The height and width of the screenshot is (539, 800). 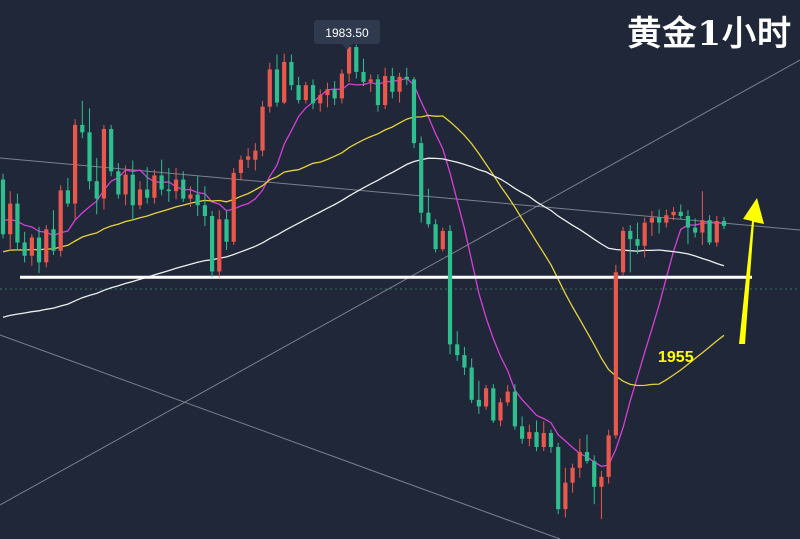 What do you see at coordinates (347, 47) in the screenshot?
I see `high-price-label-pointer` at bounding box center [347, 47].